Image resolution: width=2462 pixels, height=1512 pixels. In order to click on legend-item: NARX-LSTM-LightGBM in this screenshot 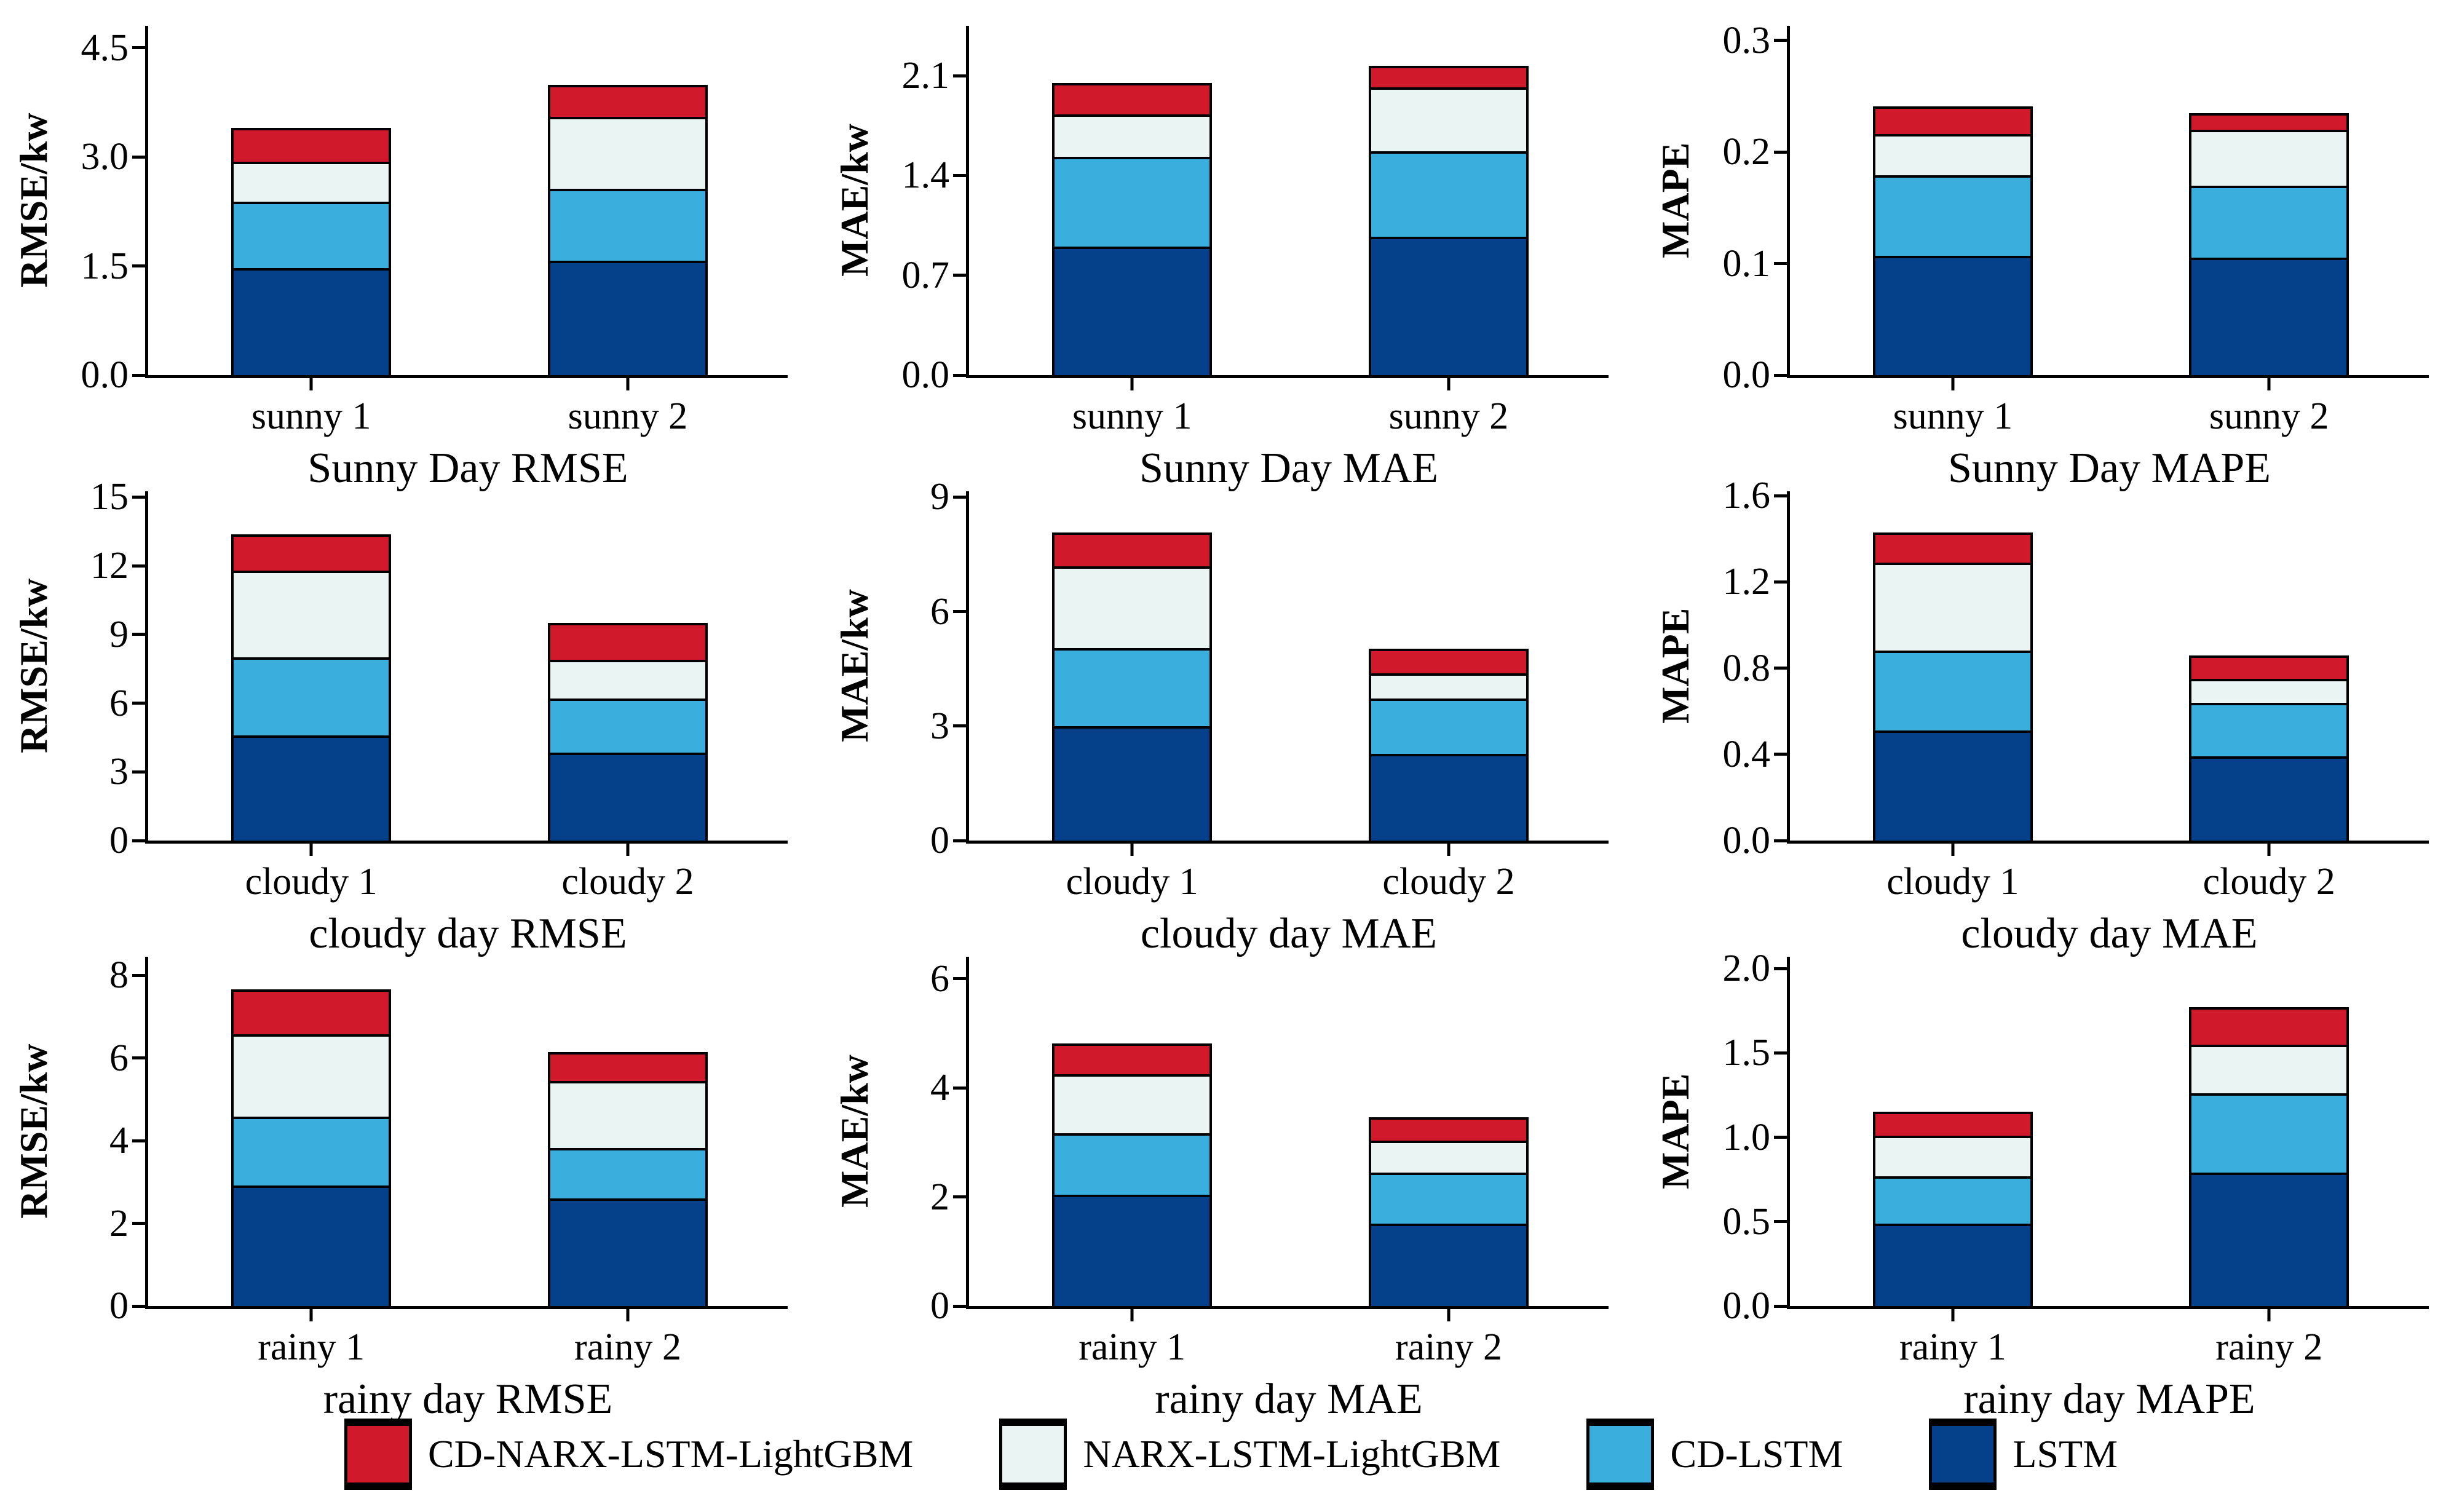, I will do `click(1249, 1455)`.